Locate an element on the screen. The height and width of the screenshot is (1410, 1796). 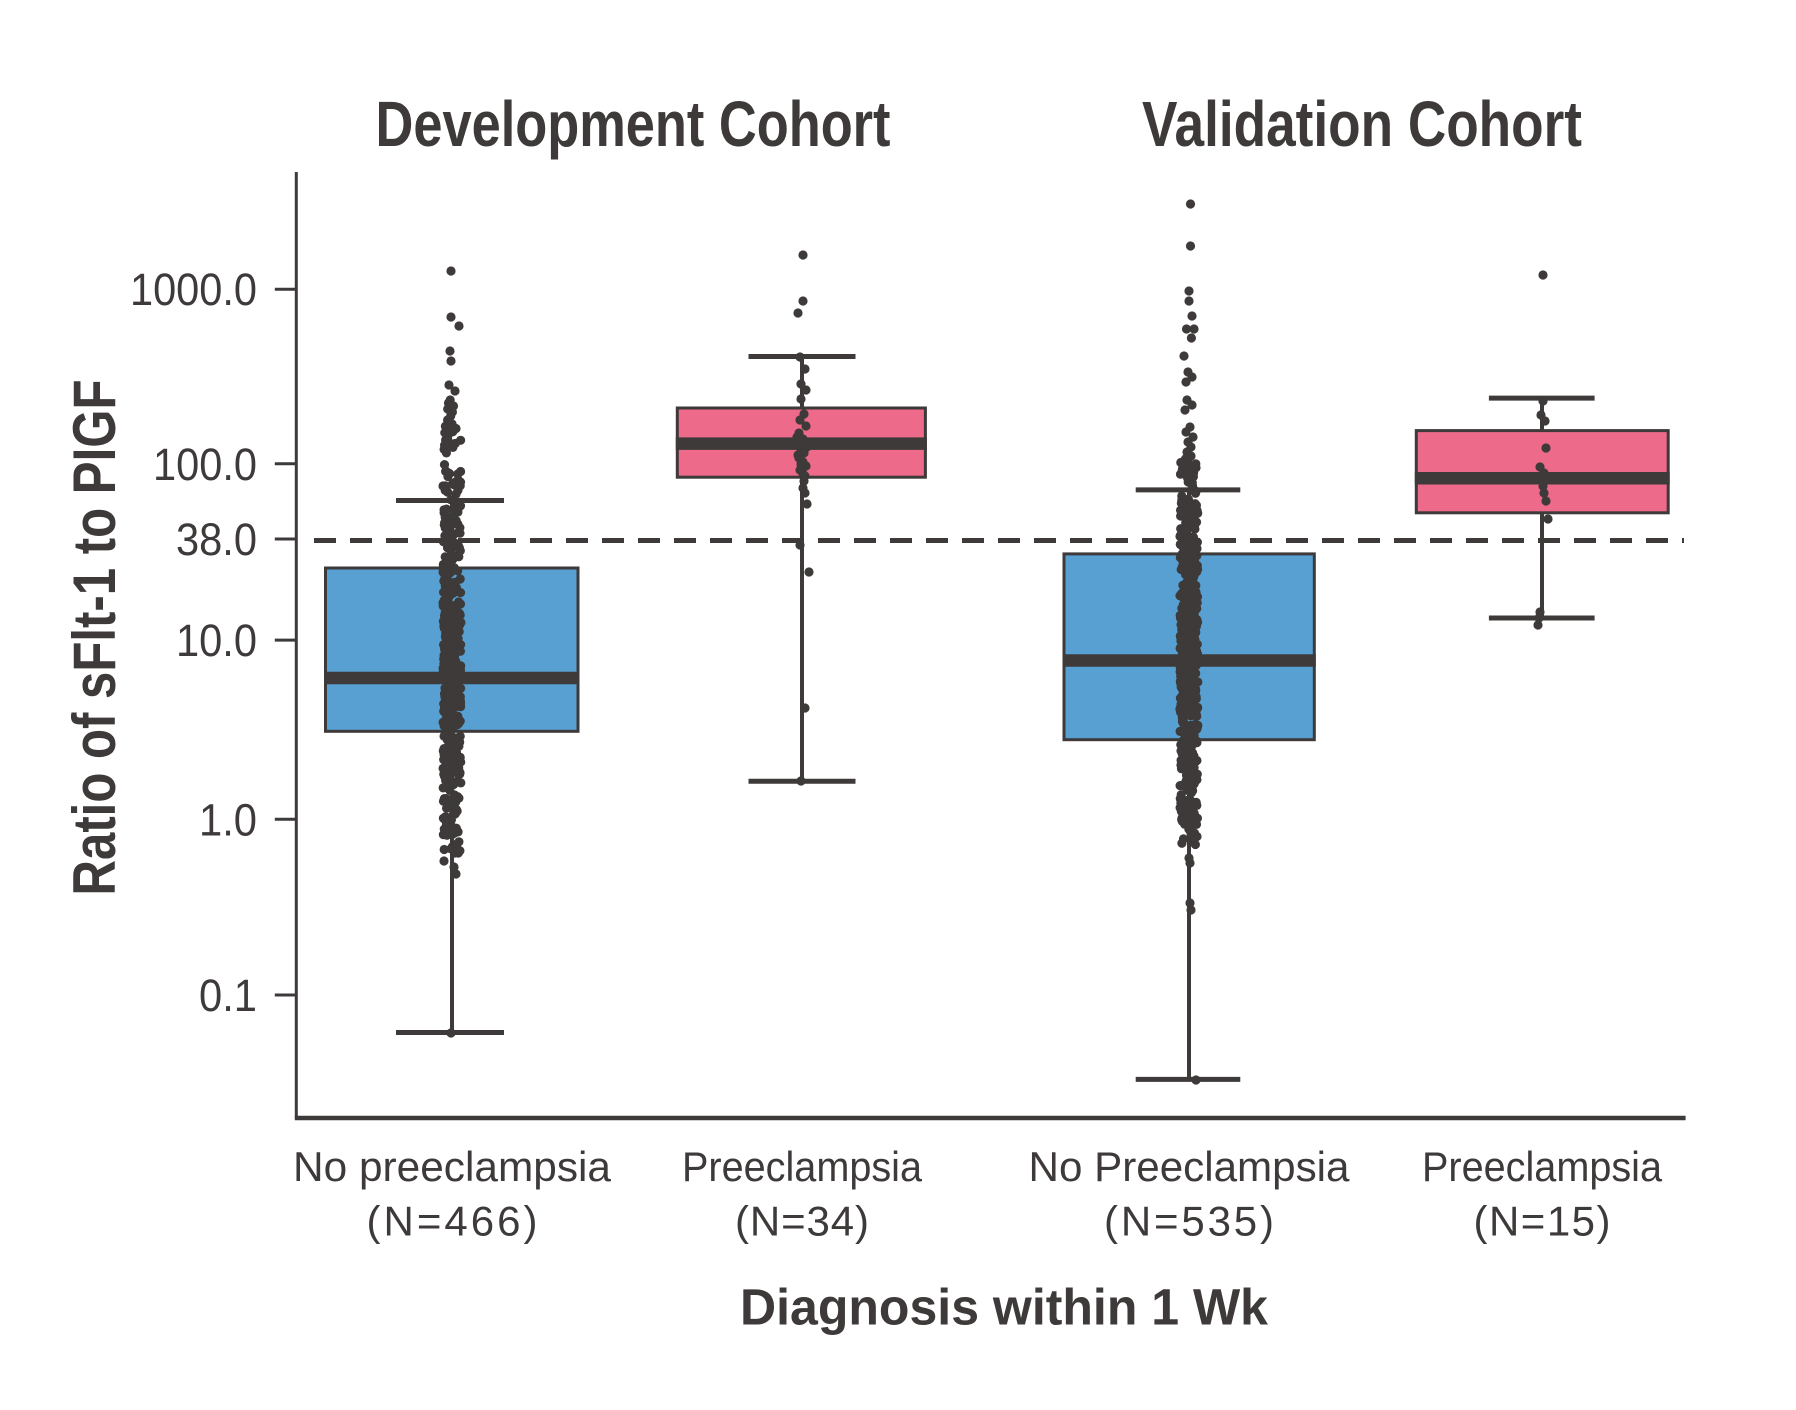
svg-text: 100.0 is located at coordinates (205, 464).